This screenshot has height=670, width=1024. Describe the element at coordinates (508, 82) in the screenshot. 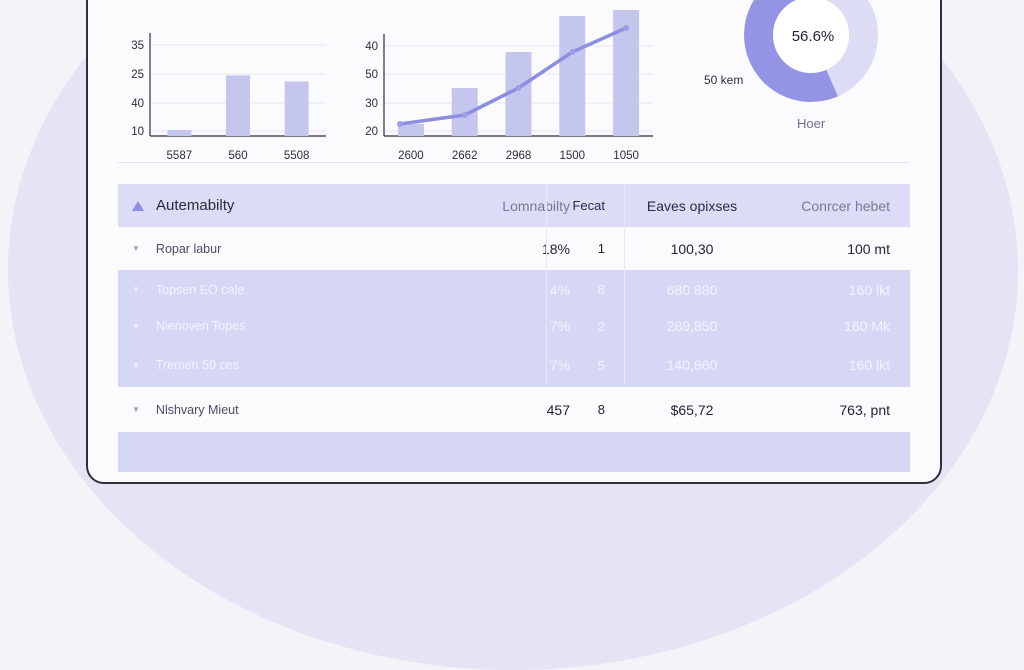

I see `bar-line-chart-middle: 20 30 50 40 2600 2662 2968 1500 1050` at that location.